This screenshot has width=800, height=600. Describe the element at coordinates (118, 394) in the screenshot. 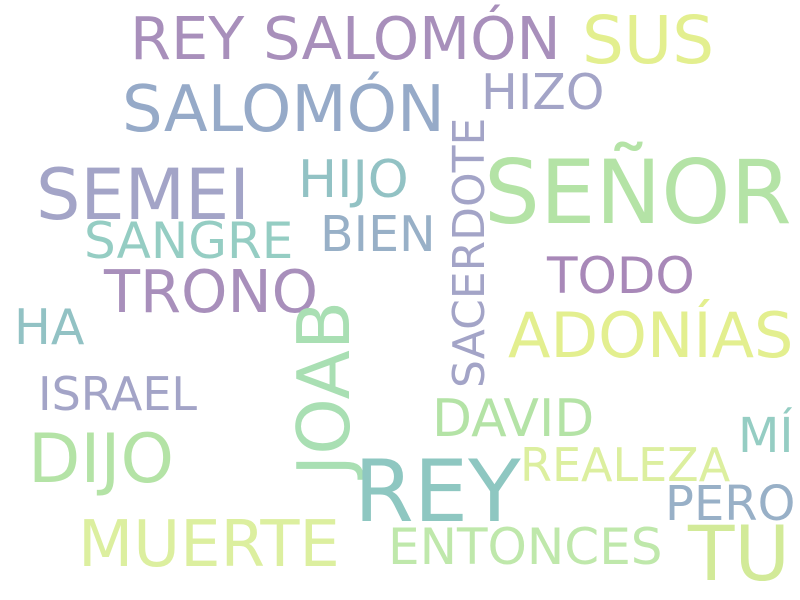

I see `word-israel: ISRAEL` at that location.